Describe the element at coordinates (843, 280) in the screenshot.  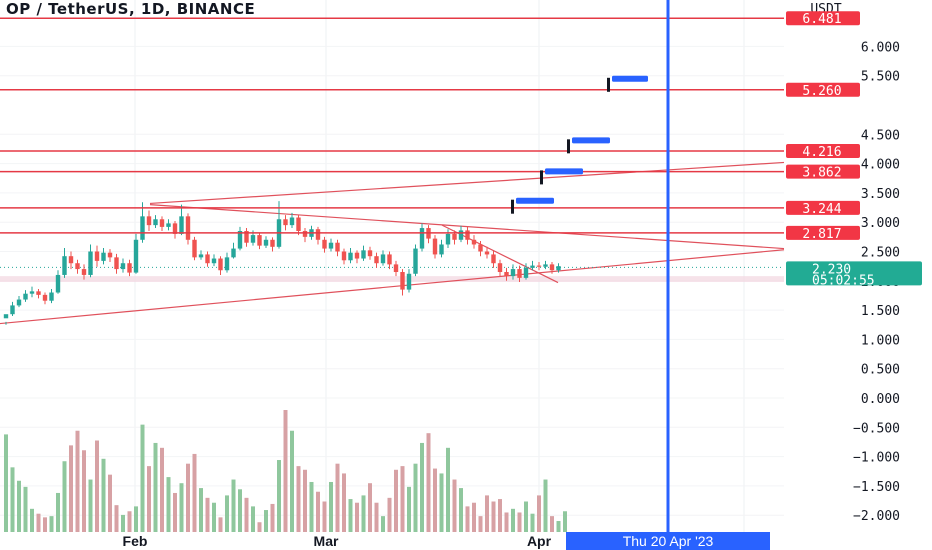
I see `countdown-label: 05:02:55` at that location.